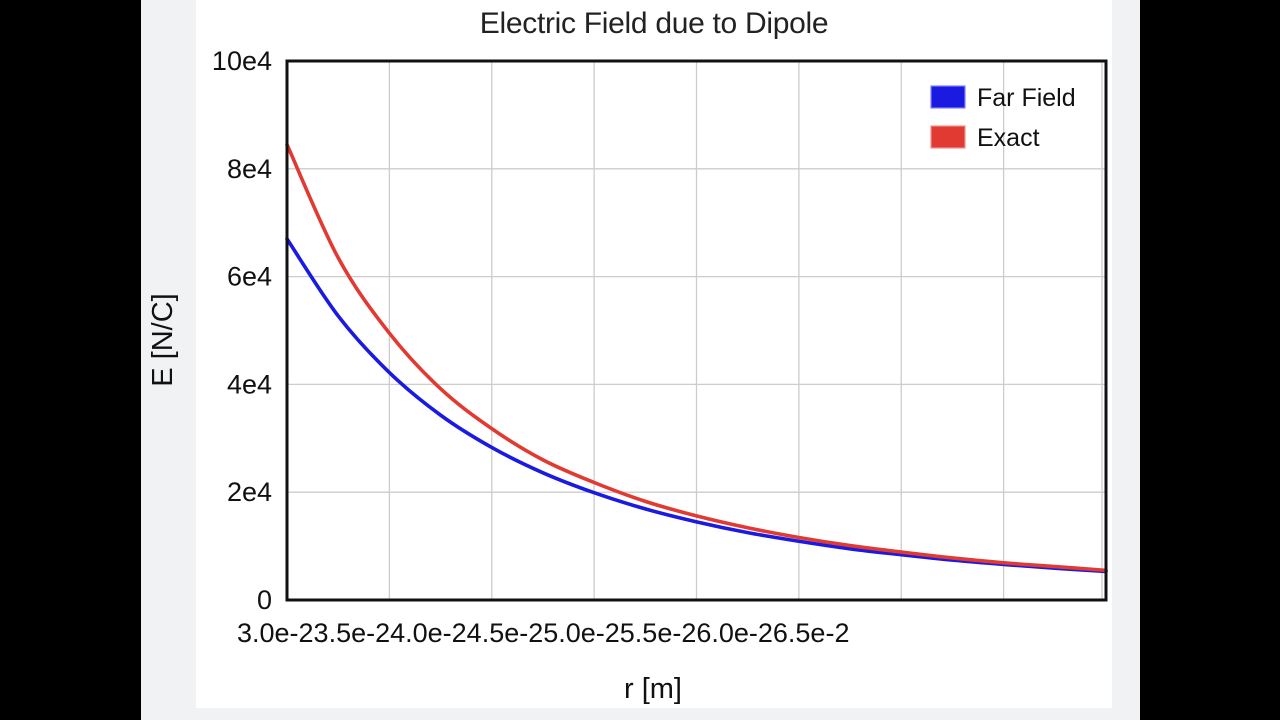 This screenshot has height=720, width=1280. Describe the element at coordinates (948, 137) in the screenshot. I see `legend-swatch-exact` at that location.